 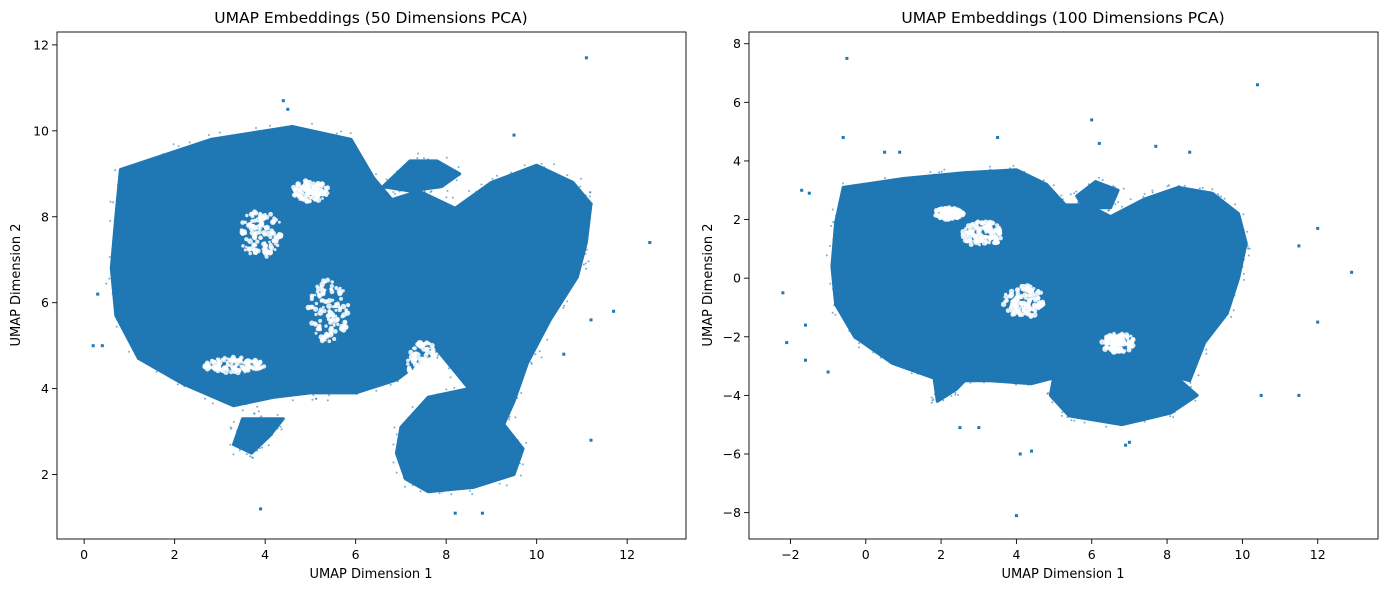 I want to click on y-tick-label: 2, so click(x=45, y=474).